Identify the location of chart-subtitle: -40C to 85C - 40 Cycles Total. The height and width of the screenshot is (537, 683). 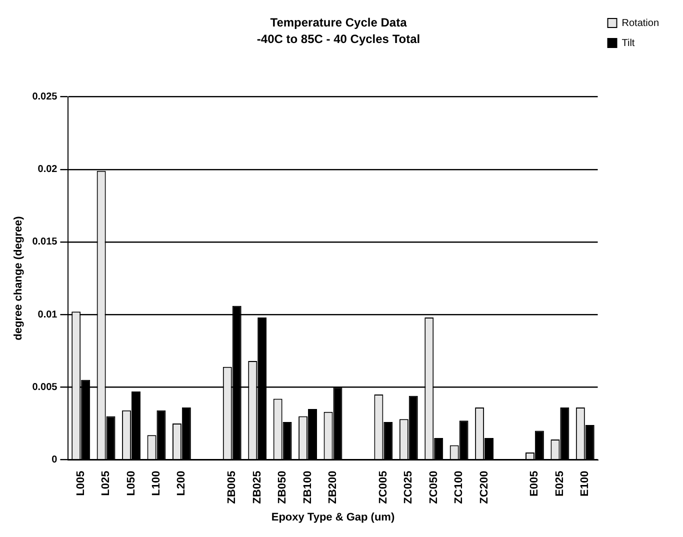
(338, 39).